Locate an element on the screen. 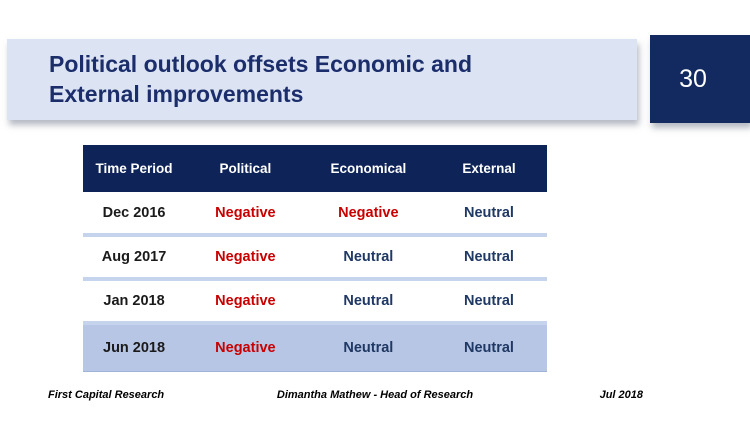  column-header-political: Political is located at coordinates (245, 168).